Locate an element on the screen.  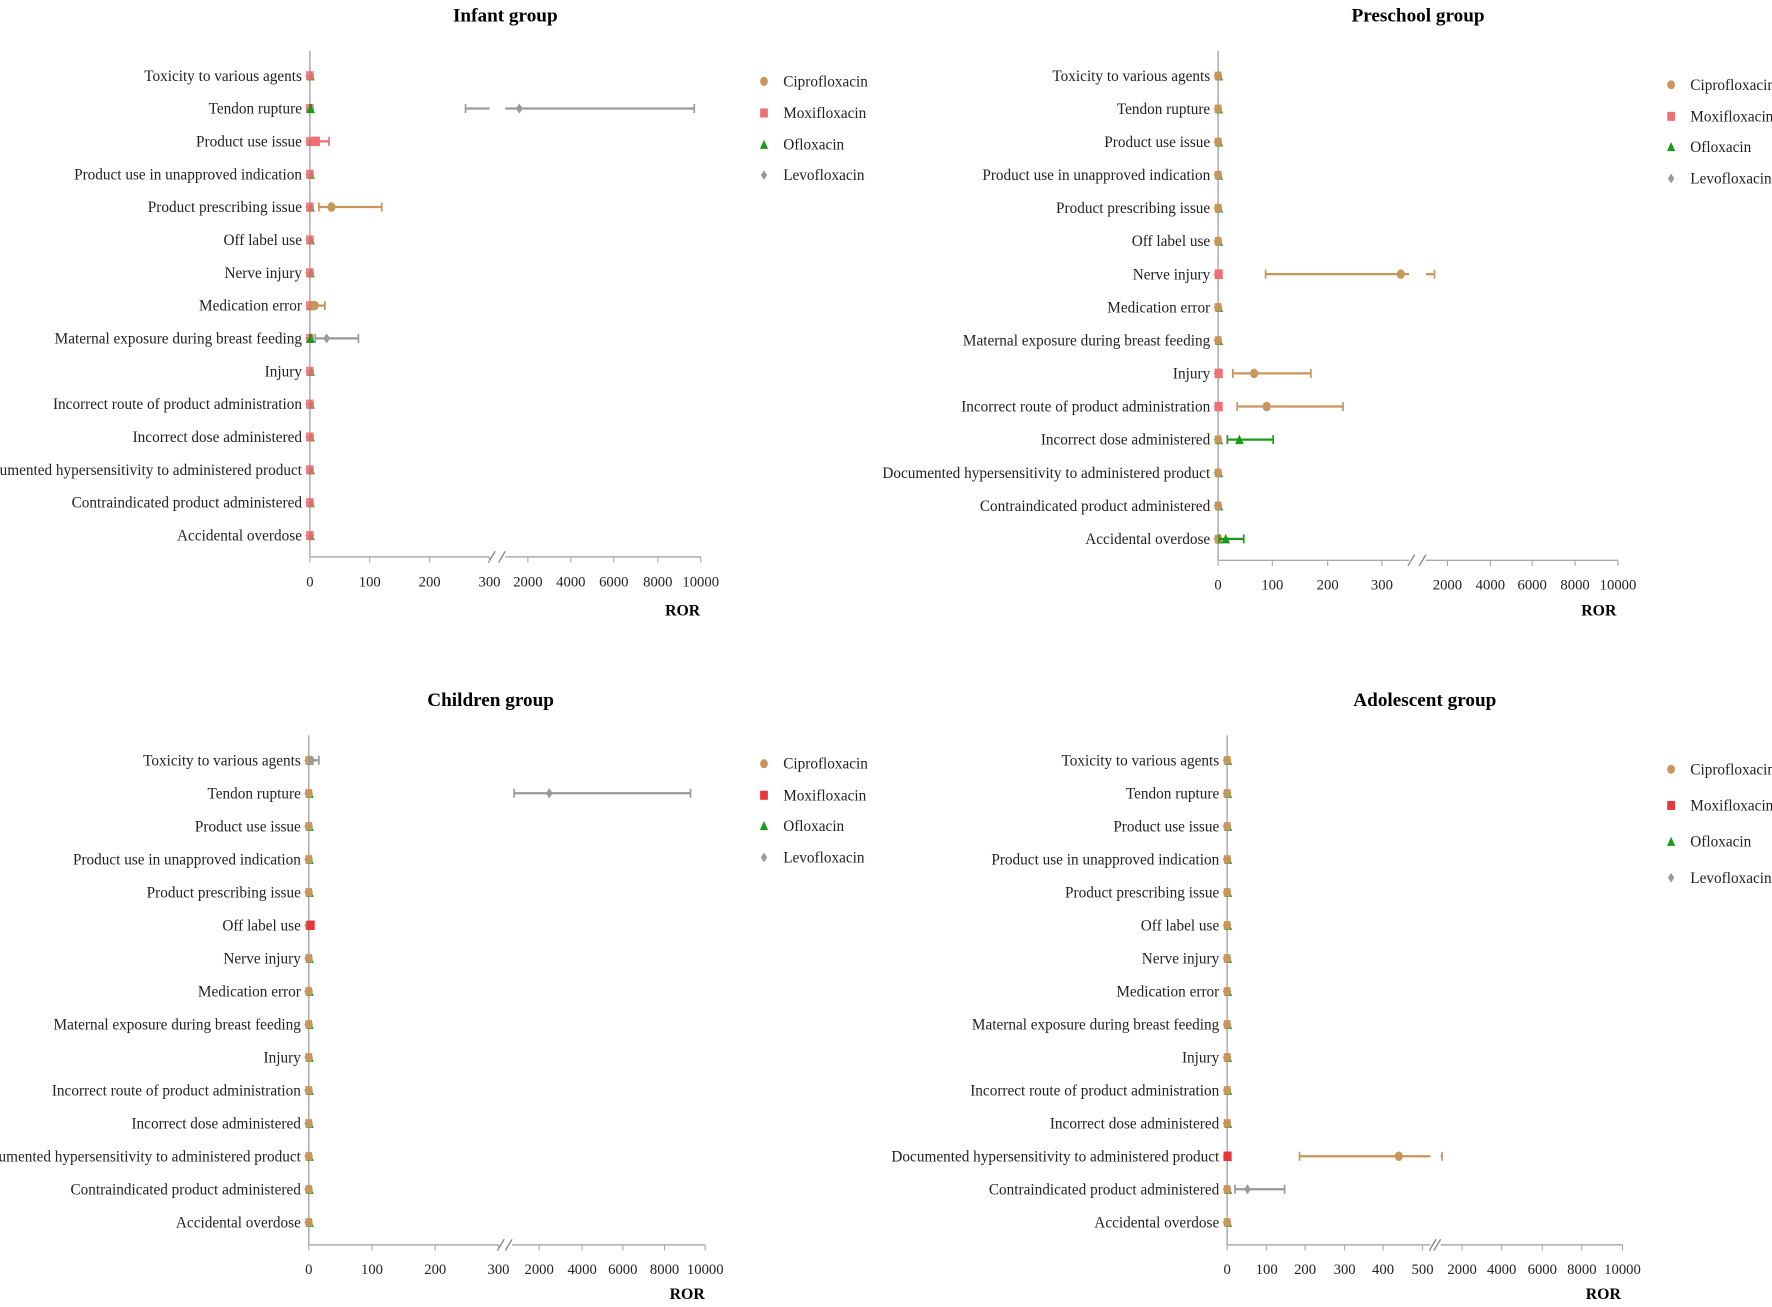
chart-title: Children group is located at coordinates (490, 700).